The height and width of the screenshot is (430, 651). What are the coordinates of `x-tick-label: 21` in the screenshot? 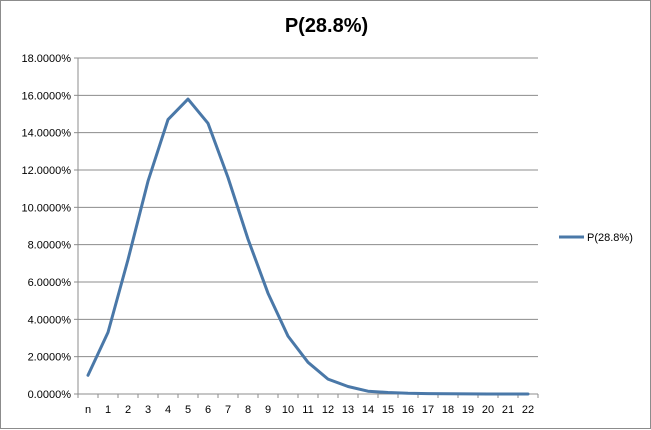 It's located at (508, 410).